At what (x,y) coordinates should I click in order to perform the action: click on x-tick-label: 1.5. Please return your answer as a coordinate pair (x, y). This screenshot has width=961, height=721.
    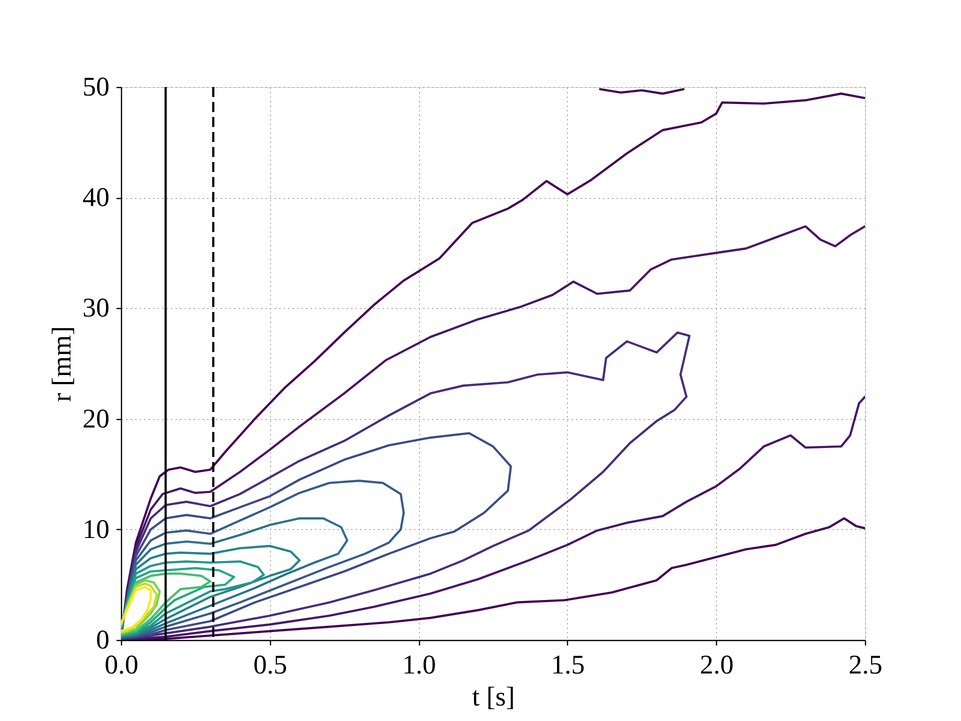
    Looking at the image, I should click on (568, 665).